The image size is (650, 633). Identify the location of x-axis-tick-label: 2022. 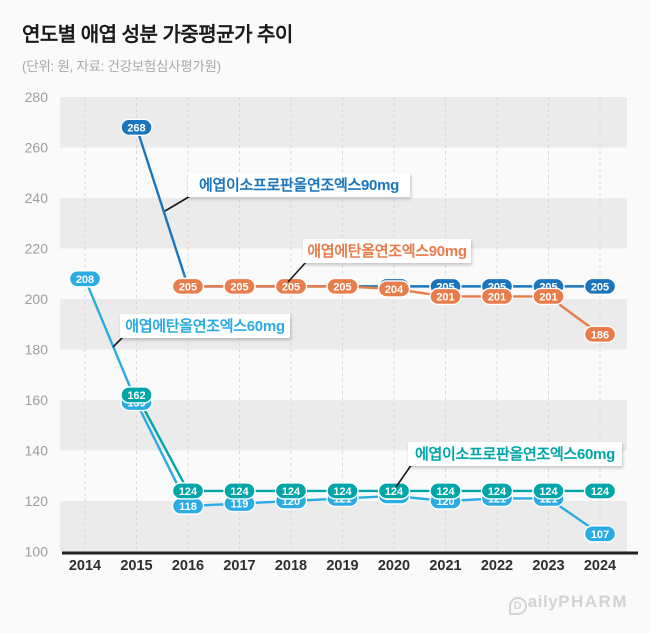
(497, 566).